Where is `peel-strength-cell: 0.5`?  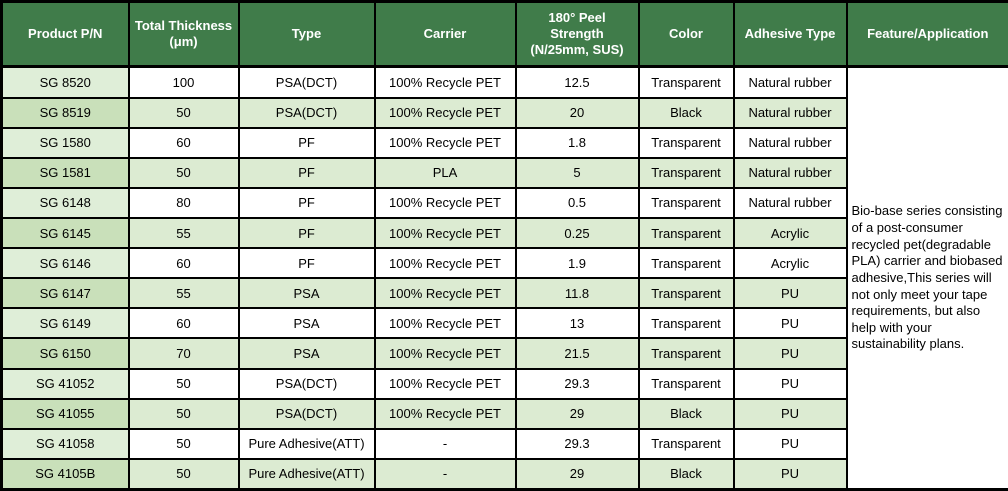
peel-strength-cell: 0.5 is located at coordinates (577, 202).